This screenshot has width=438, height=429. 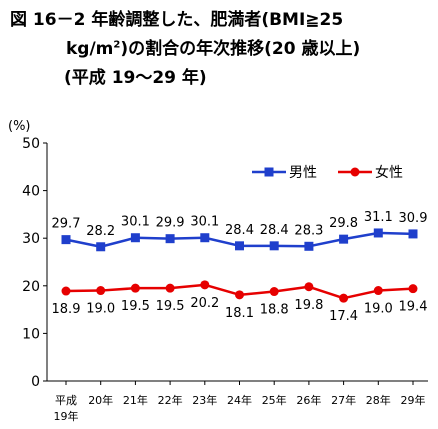 I want to click on data-label: 20.2, so click(x=204, y=303).